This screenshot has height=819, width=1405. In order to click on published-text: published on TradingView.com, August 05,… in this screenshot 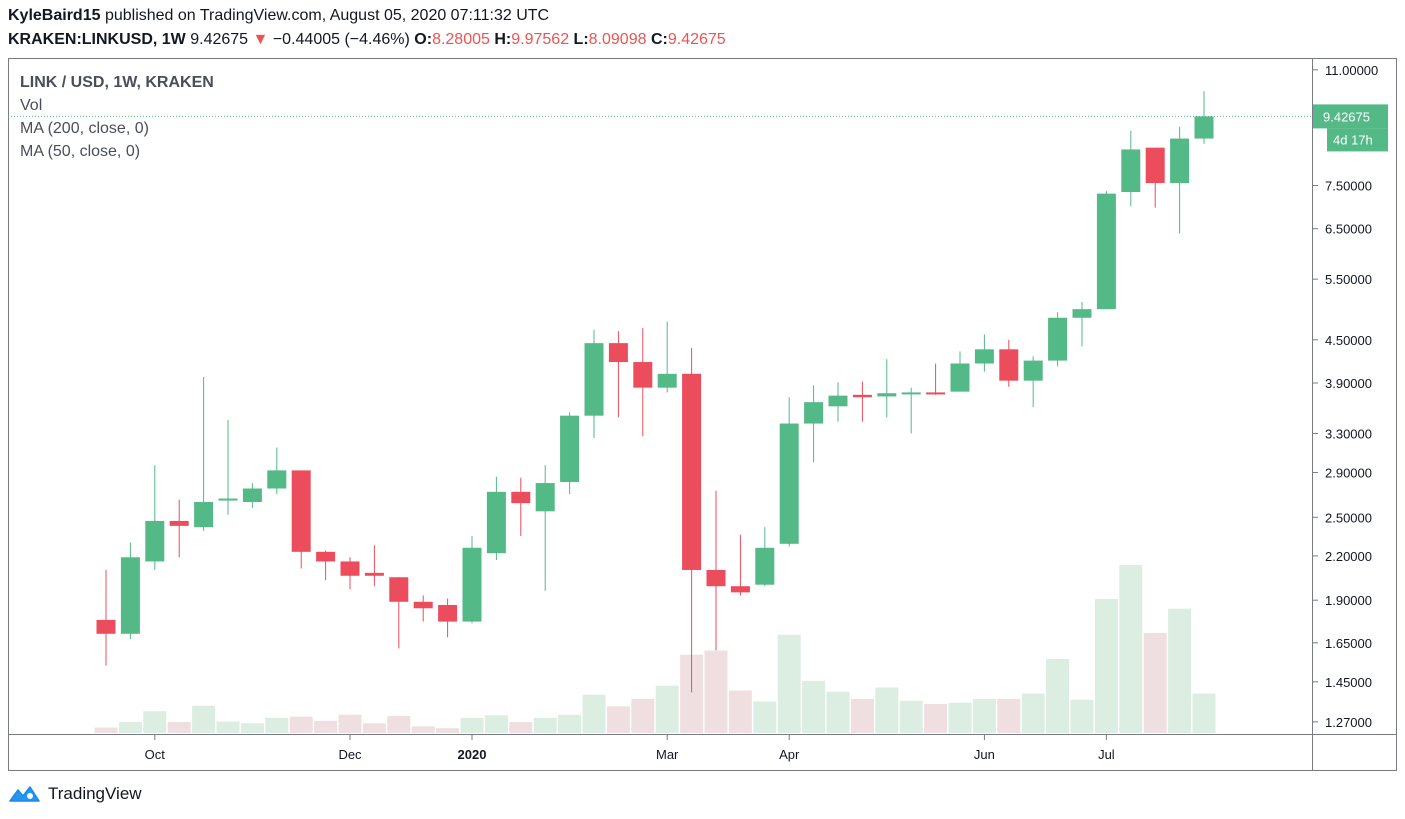, I will do `click(327, 15)`.